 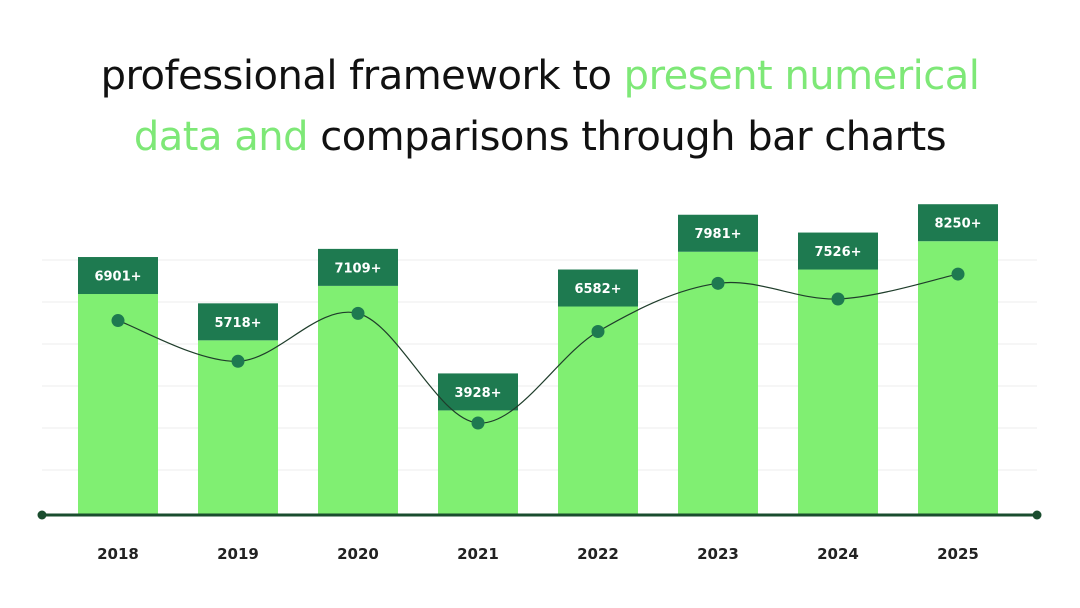 I want to click on x-tick-label: 2018, so click(x=118, y=554).